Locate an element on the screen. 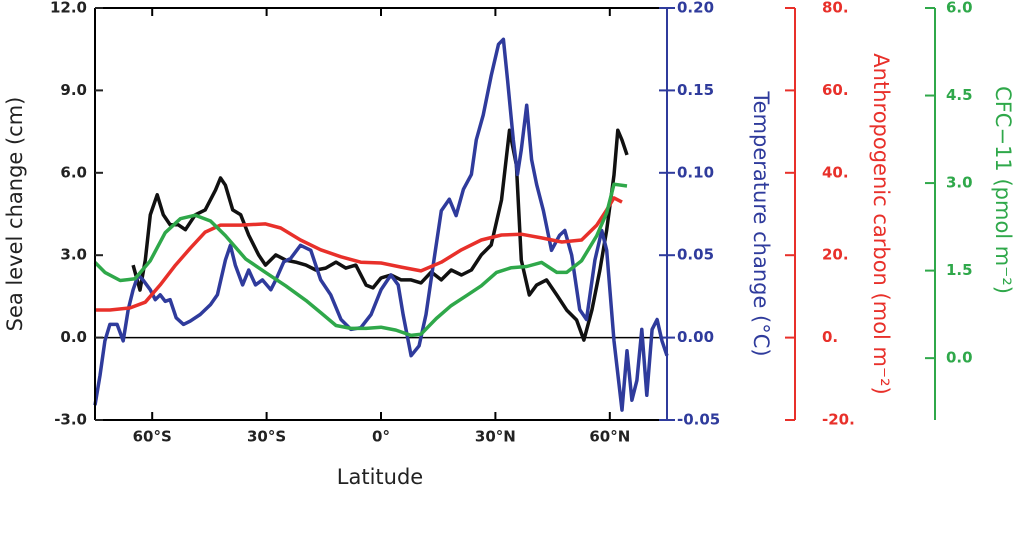 The height and width of the screenshot is (535, 1024). x-tick-label: 30°N is located at coordinates (495, 437).